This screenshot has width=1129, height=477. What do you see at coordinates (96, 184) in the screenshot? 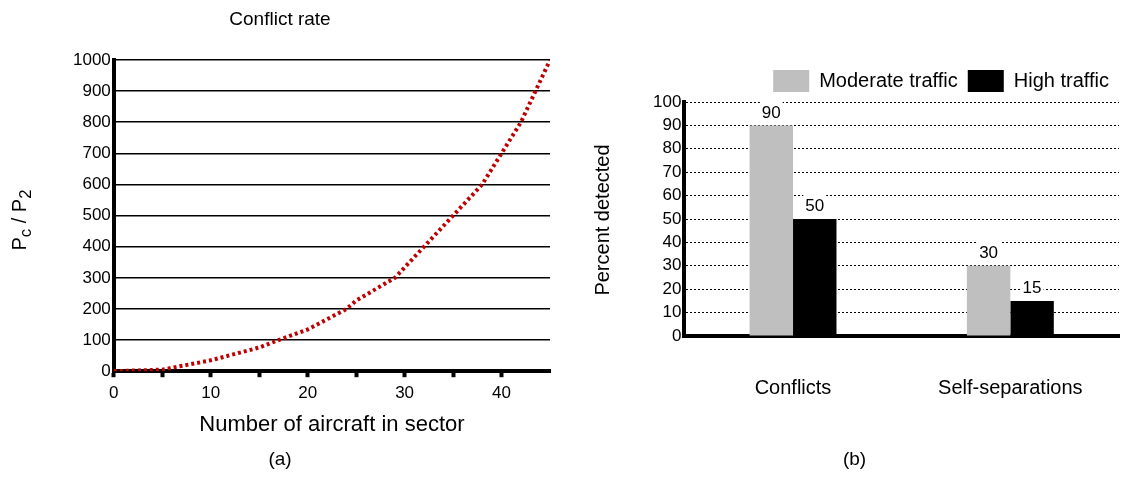
I see `y-tick-label: 600` at bounding box center [96, 184].